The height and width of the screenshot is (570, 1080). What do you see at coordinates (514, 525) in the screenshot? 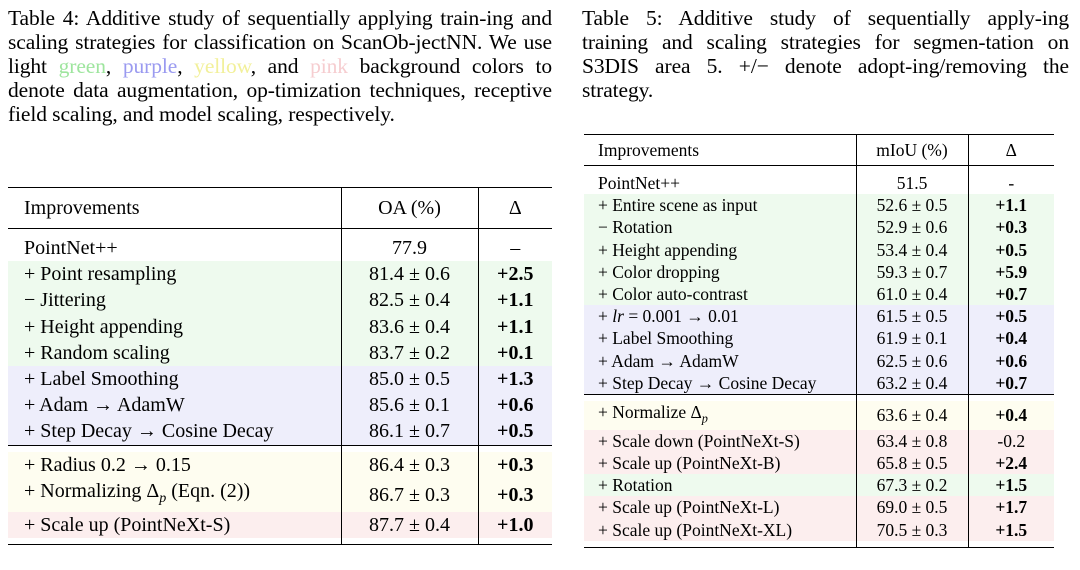
I see `delta-cell: +1.0` at bounding box center [514, 525].